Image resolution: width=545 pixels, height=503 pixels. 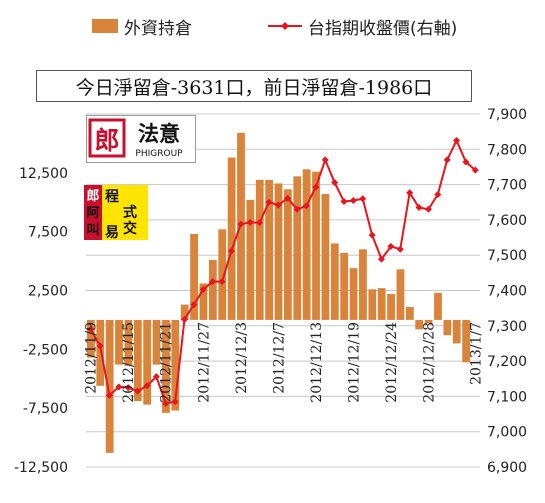 What do you see at coordinates (142, 26) in the screenshot?
I see `legend-bar: 外資持倉` at bounding box center [142, 26].